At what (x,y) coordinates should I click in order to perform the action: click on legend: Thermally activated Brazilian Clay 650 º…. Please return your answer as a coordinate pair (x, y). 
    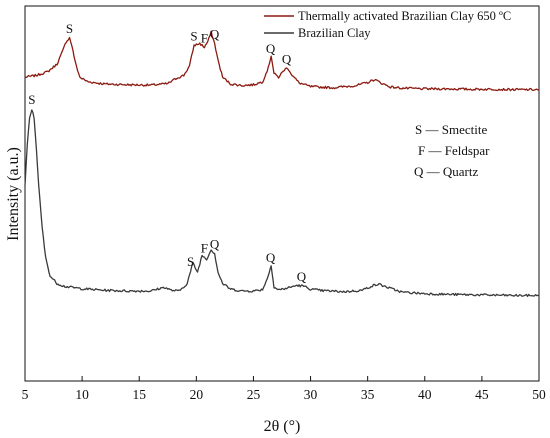
    Looking at the image, I should click on (387, 24).